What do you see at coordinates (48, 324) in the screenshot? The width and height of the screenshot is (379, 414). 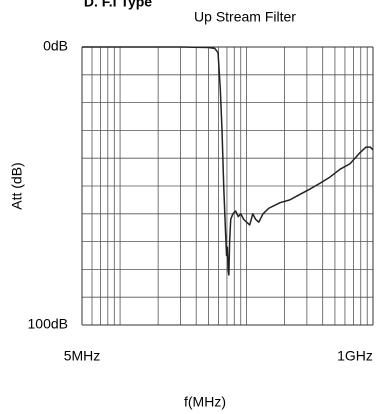 I see `y-tick-label: 100dB` at bounding box center [48, 324].